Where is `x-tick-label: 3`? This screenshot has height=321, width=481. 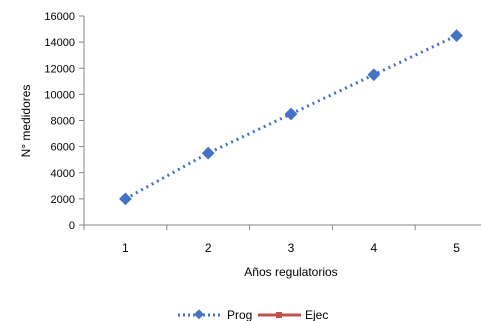
x-tick-label: 3 is located at coordinates (291, 248).